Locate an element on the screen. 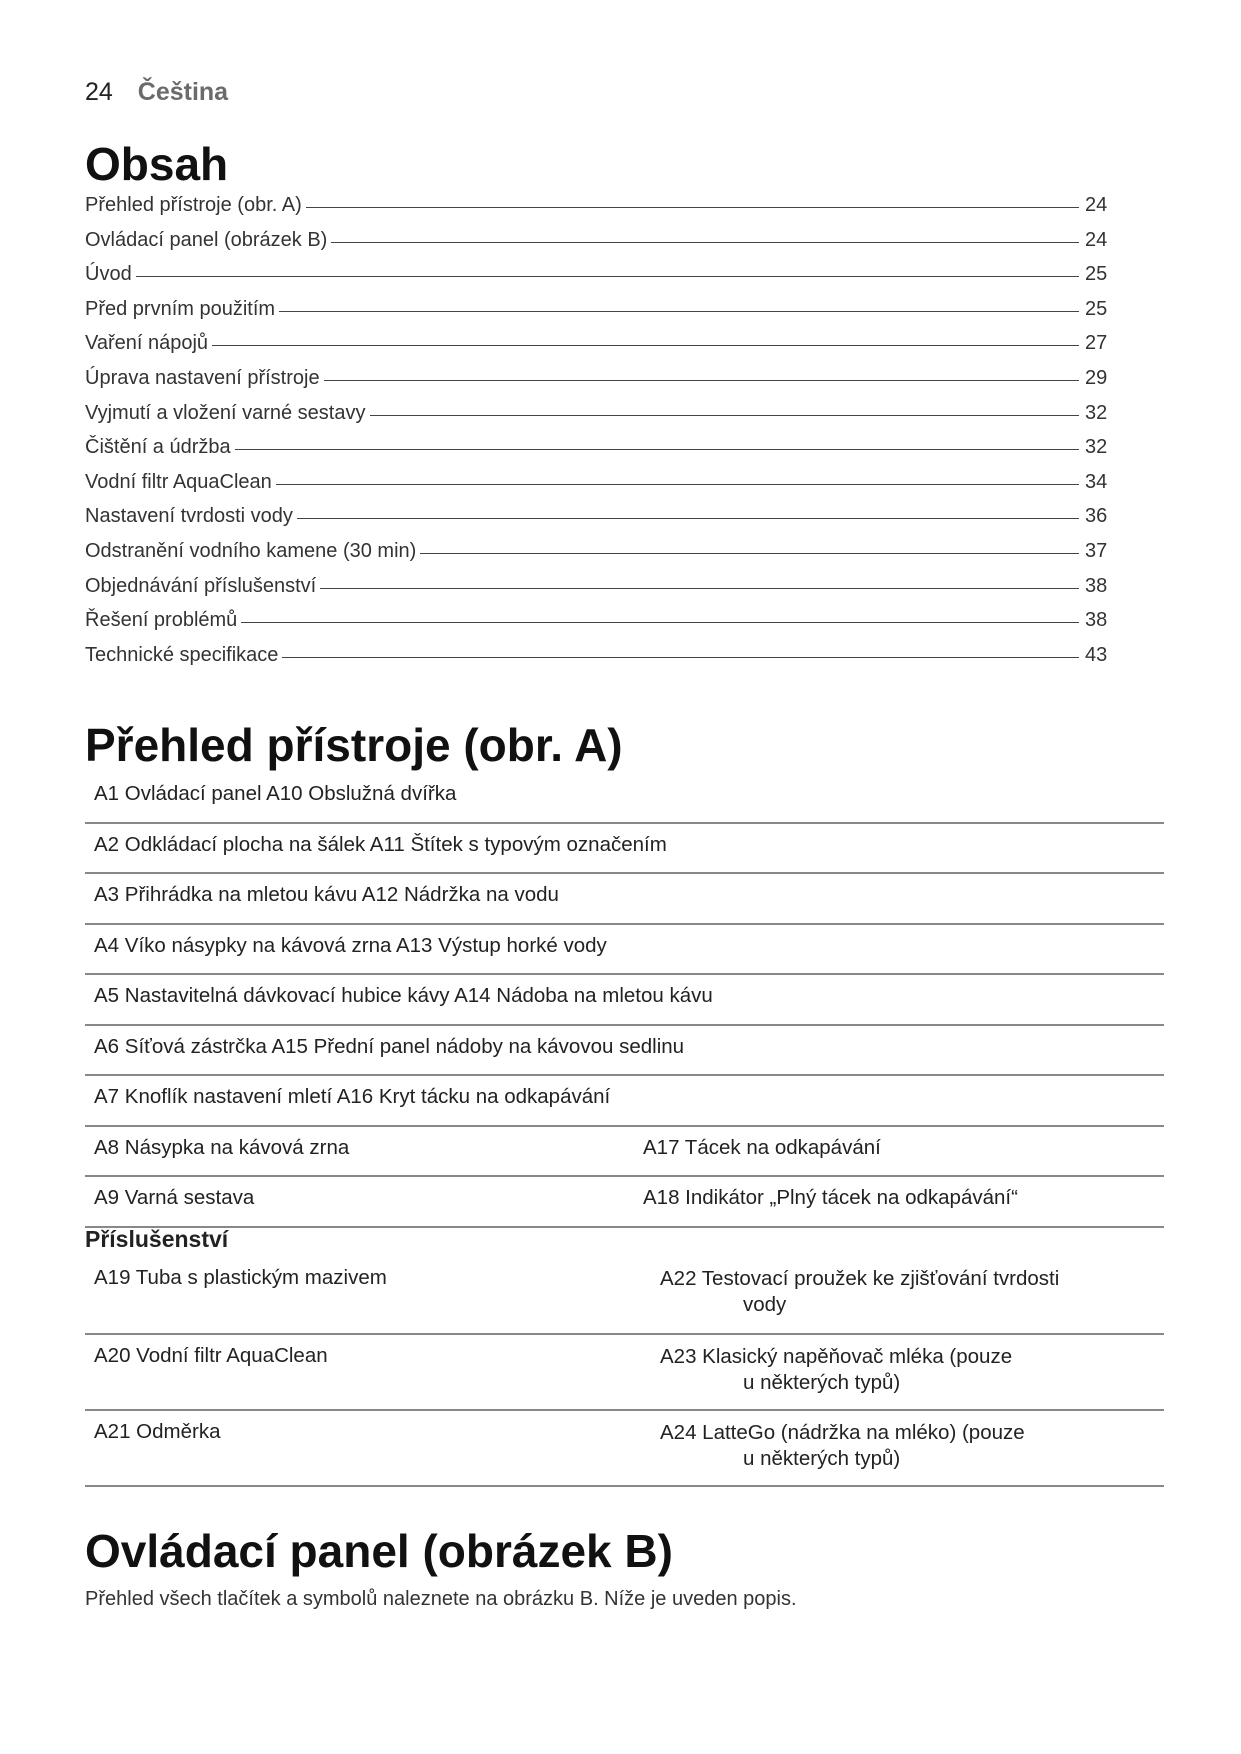 This screenshot has height=1754, width=1241. toc-item: Nastavení tvrdosti vody 36 is located at coordinates (600, 522).